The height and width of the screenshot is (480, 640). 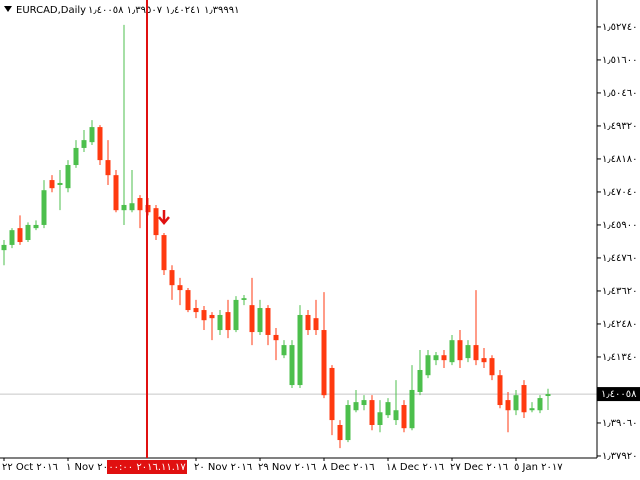 I want to click on current-price-label: ١٫٤٠٠٥٨, so click(x=619, y=394).